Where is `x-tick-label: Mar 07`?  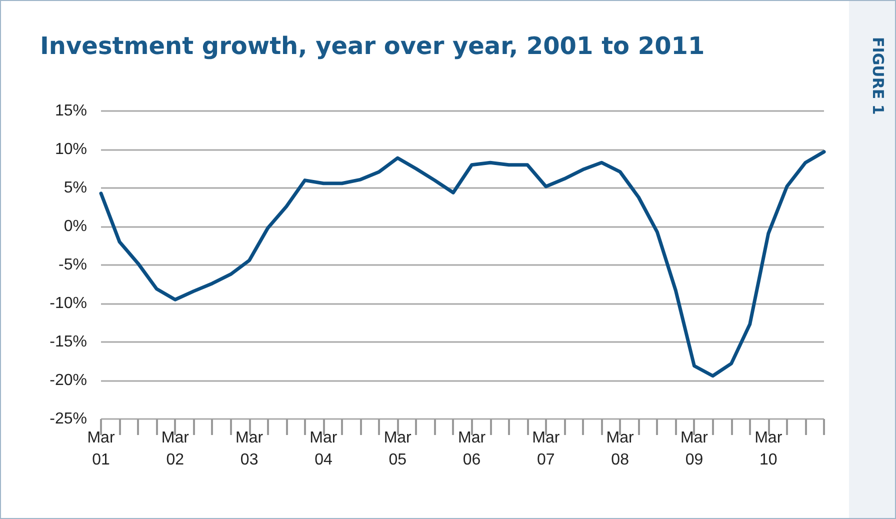
x-tick-label: Mar 07 is located at coordinates (546, 449).